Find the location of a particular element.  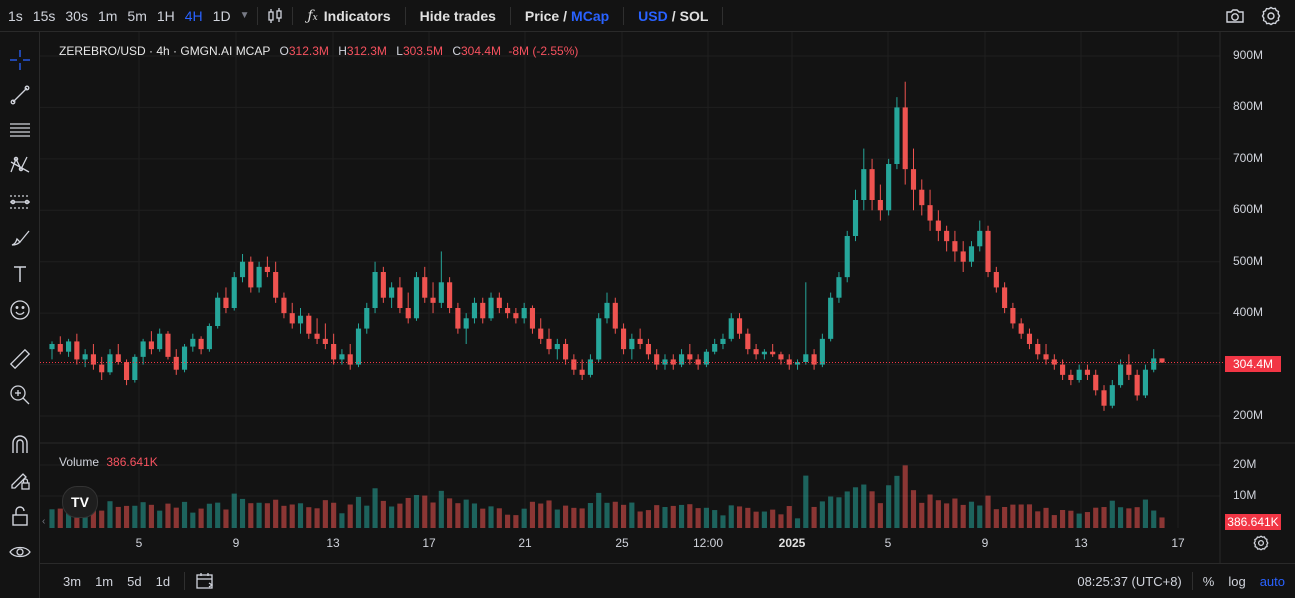

lock-icon is located at coordinates (20, 516).